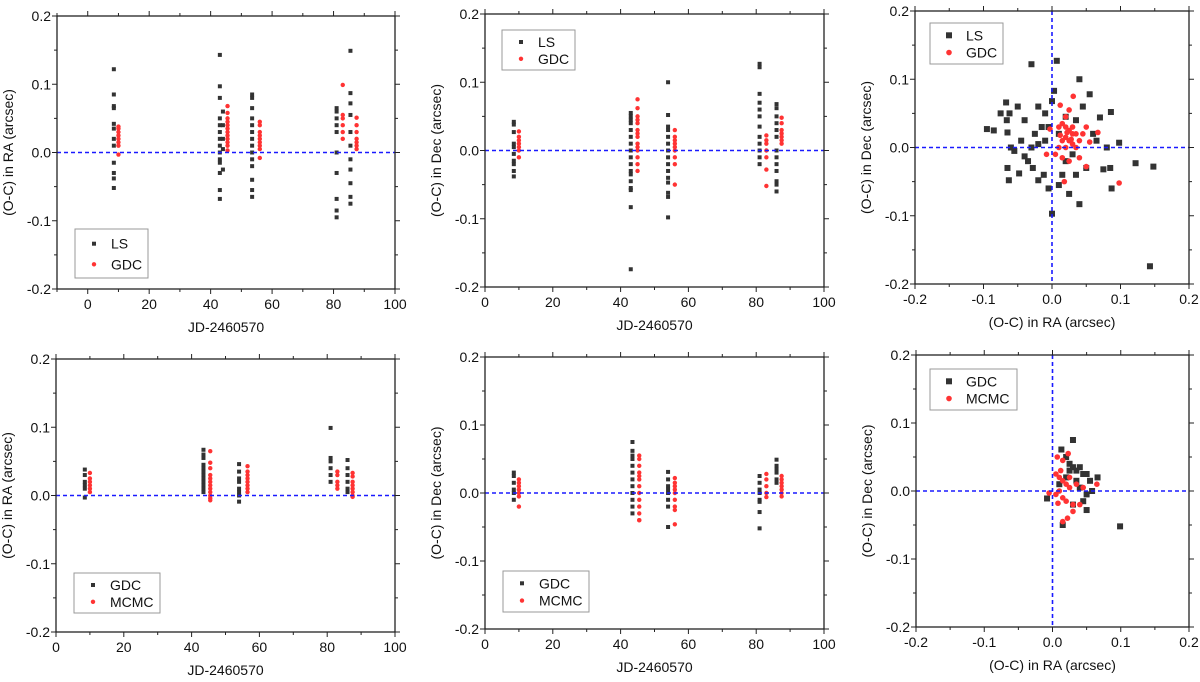  I want to click on y-tick-label: 0.2, so click(470, 14).